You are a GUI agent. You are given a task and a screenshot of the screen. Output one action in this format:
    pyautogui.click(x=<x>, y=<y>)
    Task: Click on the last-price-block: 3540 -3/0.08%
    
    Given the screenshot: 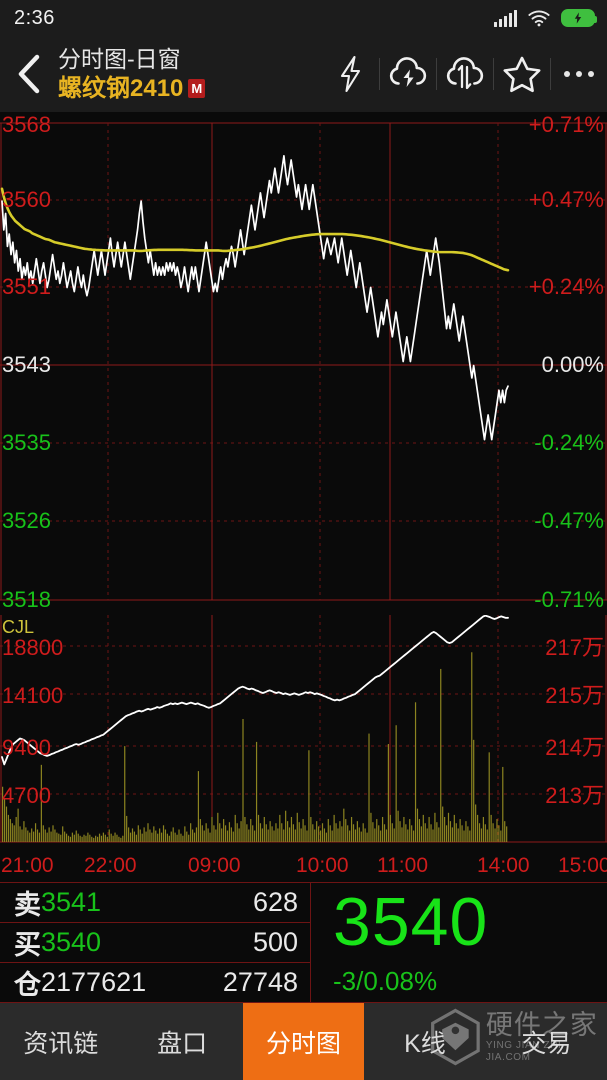 What is the action you would take?
    pyautogui.click(x=459, y=942)
    